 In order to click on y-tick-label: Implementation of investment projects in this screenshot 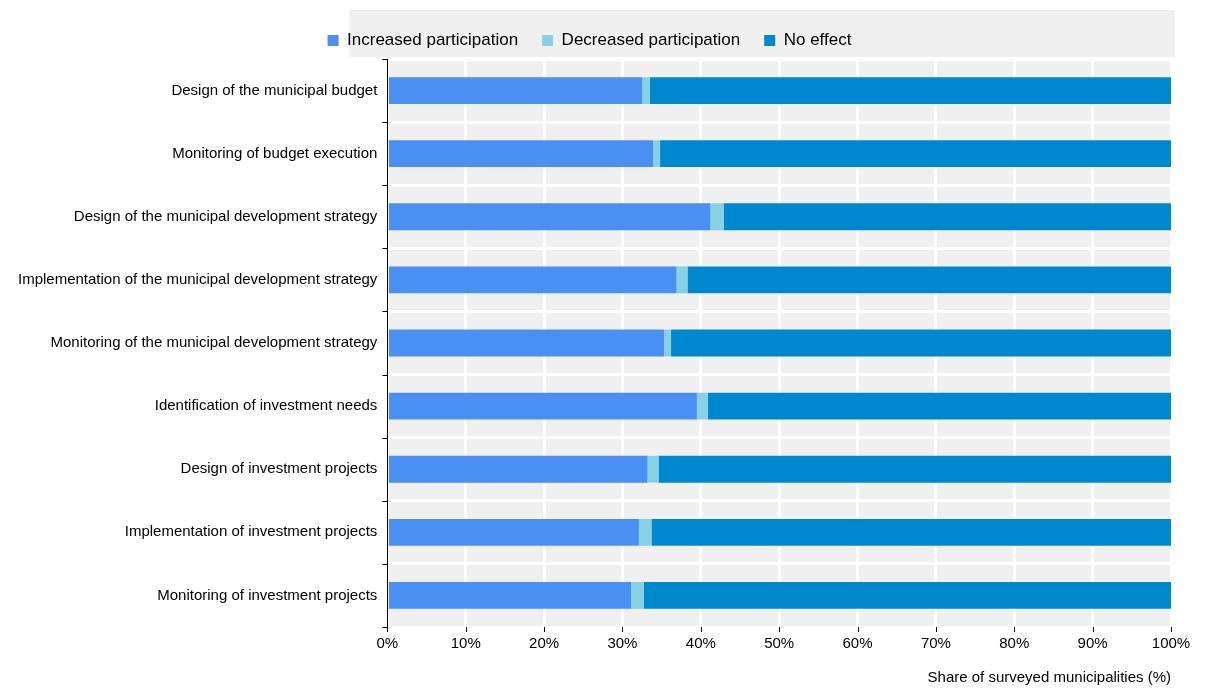, I will do `click(251, 531)`.